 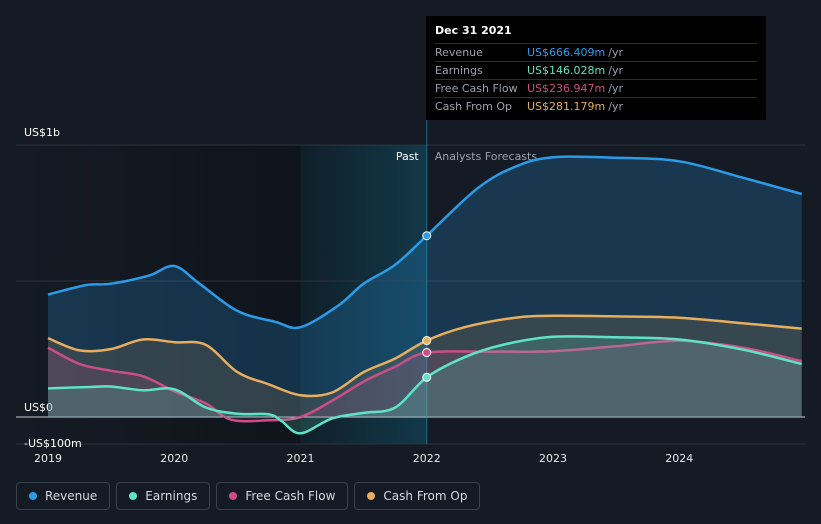 What do you see at coordinates (566, 70) in the screenshot?
I see `tooltip-value: US$146.028m` at bounding box center [566, 70].